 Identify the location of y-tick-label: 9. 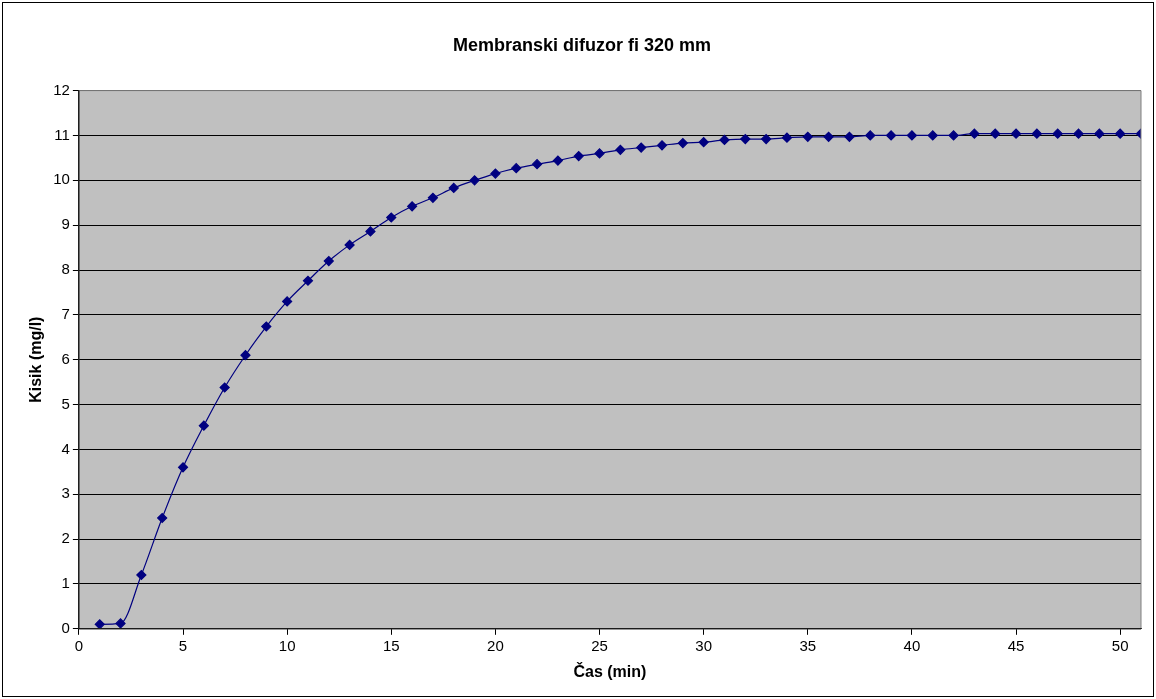
(65, 224).